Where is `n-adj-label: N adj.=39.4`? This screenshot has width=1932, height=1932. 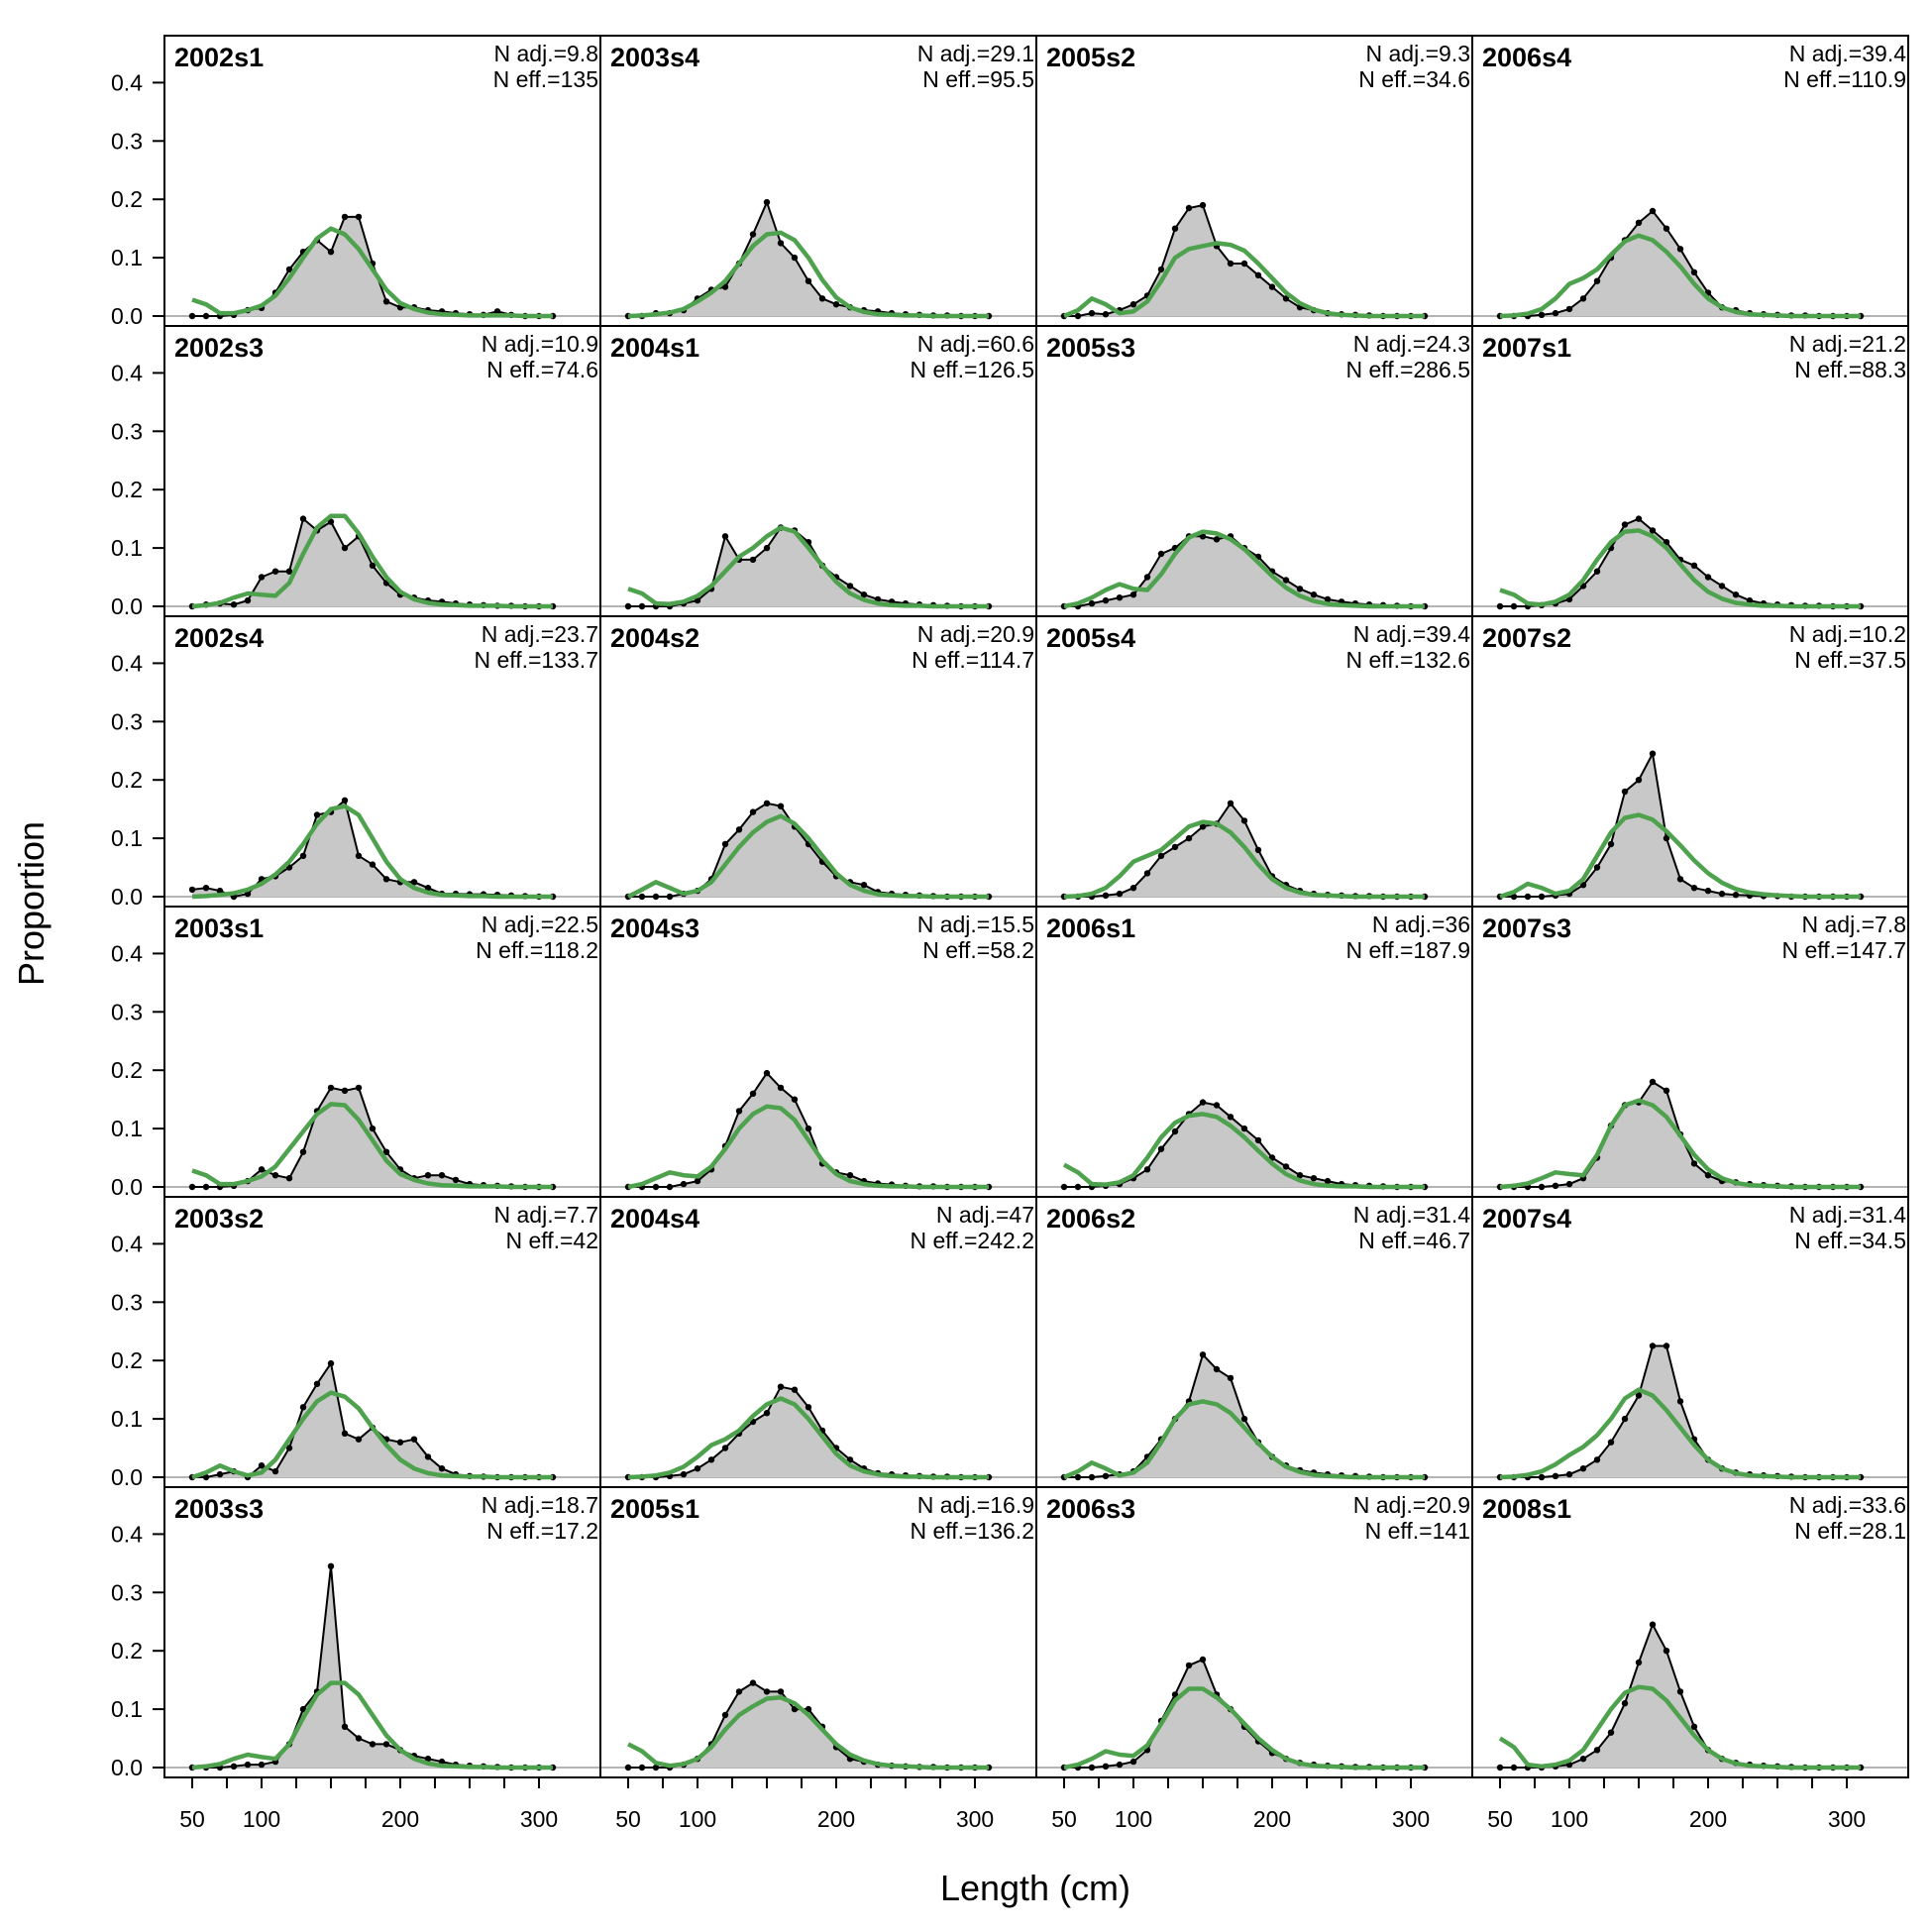
n-adj-label: N adj.=39.4 is located at coordinates (1412, 634).